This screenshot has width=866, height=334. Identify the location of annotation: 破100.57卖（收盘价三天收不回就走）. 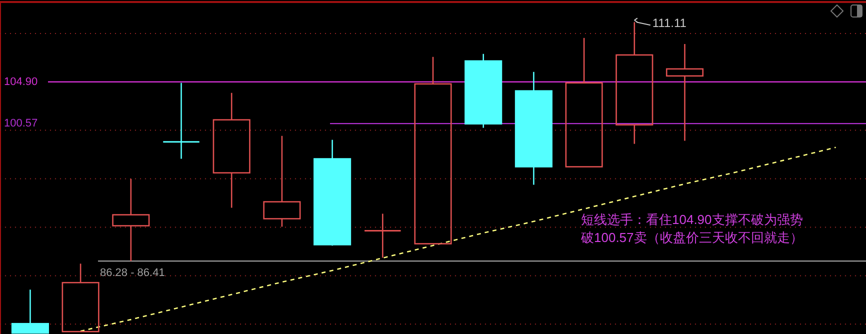
(691, 237).